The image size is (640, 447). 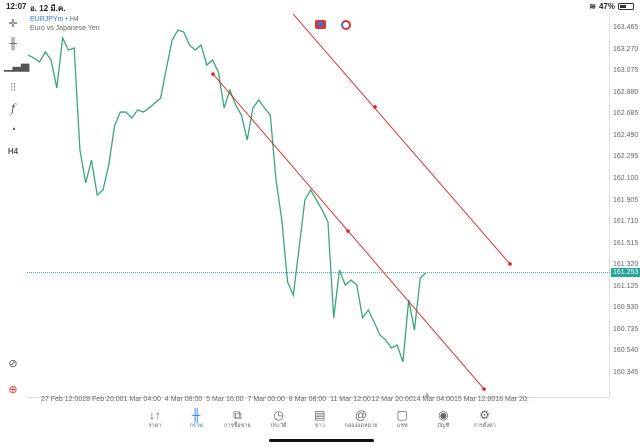 I want to click on nav-chat: ▢ แชท, so click(x=402, y=419).